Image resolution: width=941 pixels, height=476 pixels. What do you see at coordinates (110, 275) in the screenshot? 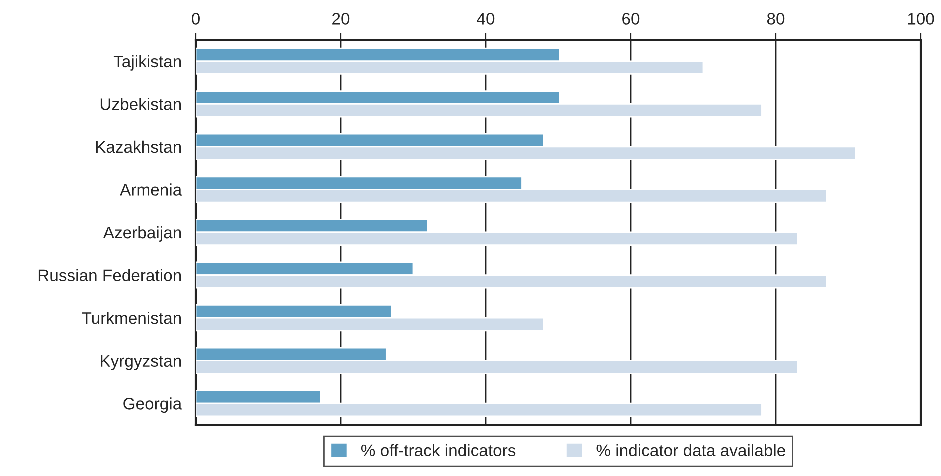
I see `y-tick-label: Russian Federation` at bounding box center [110, 275].